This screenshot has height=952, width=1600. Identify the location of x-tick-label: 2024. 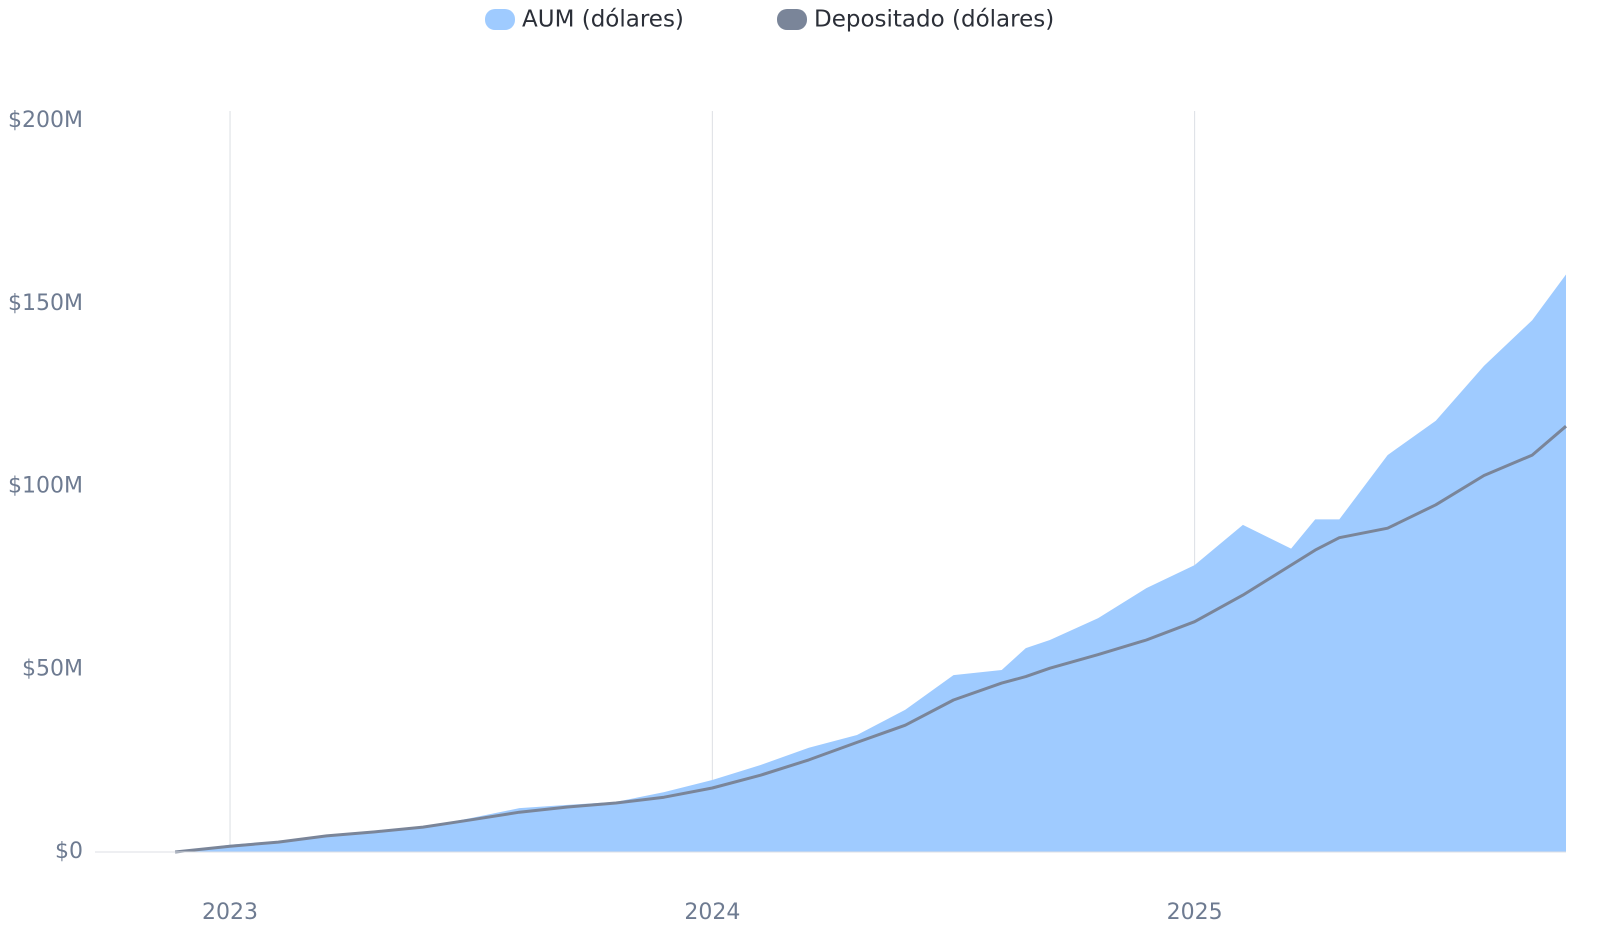
(712, 912).